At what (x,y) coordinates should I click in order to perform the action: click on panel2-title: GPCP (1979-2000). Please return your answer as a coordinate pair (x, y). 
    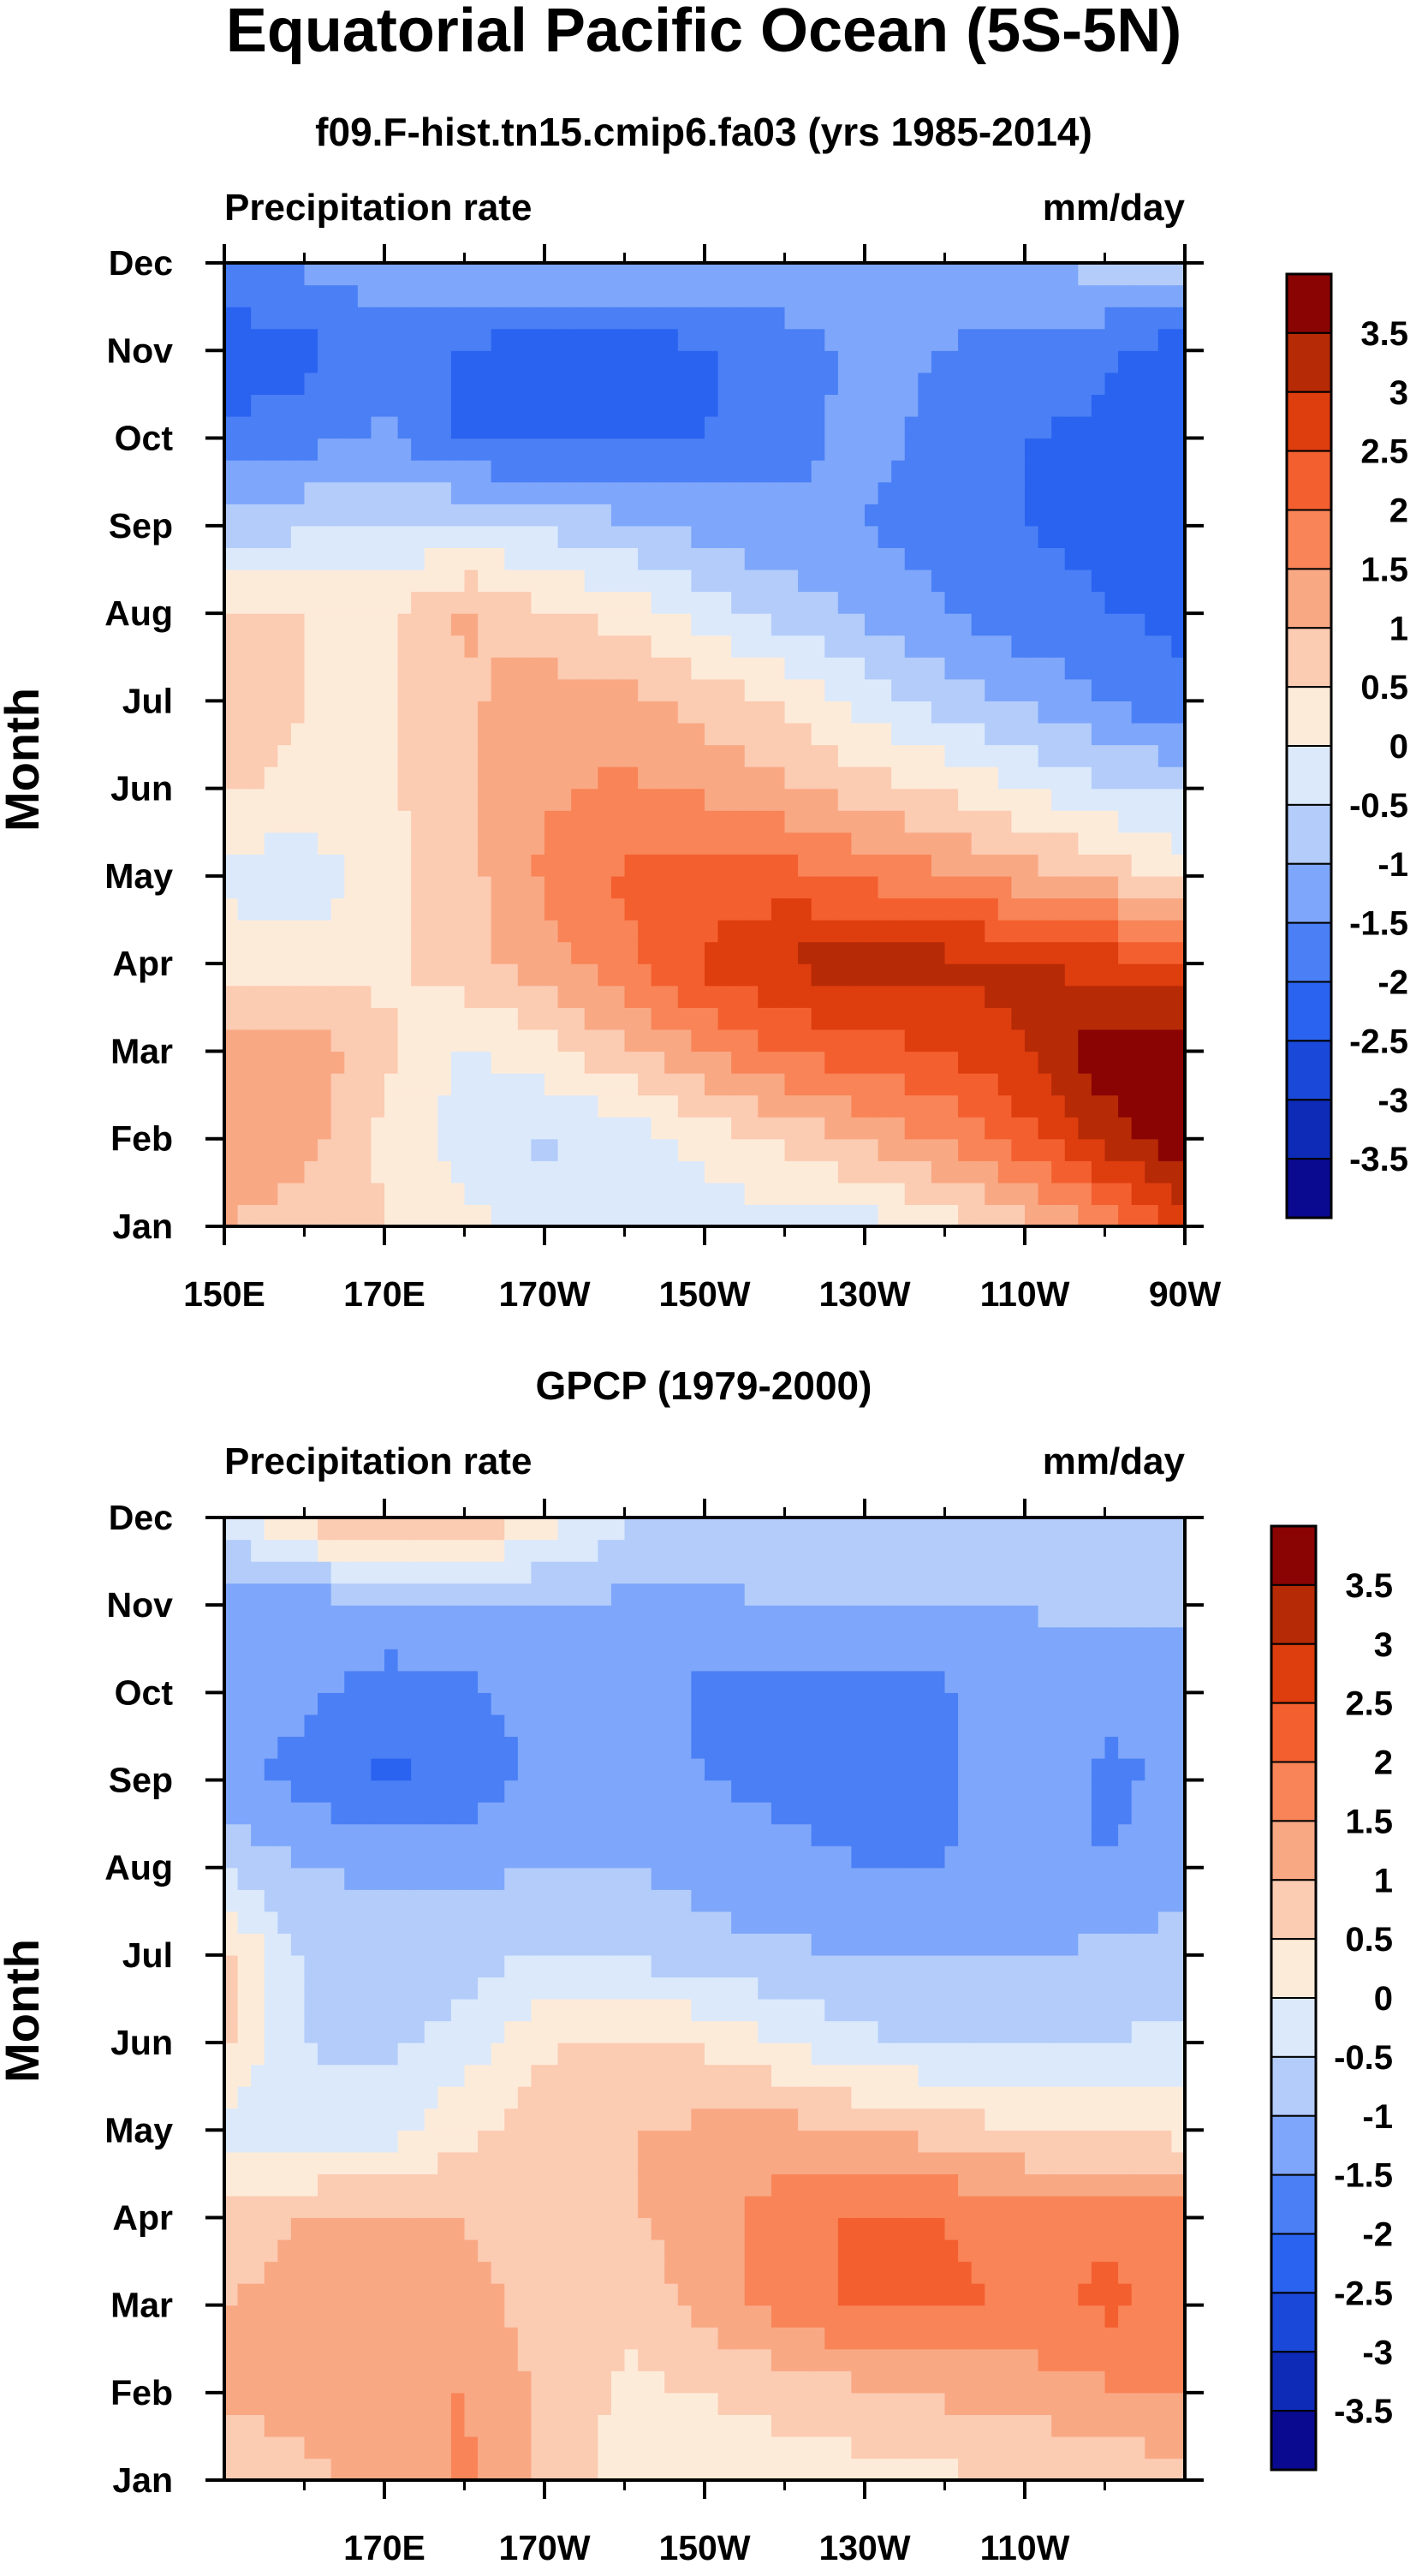
    Looking at the image, I should click on (704, 1386).